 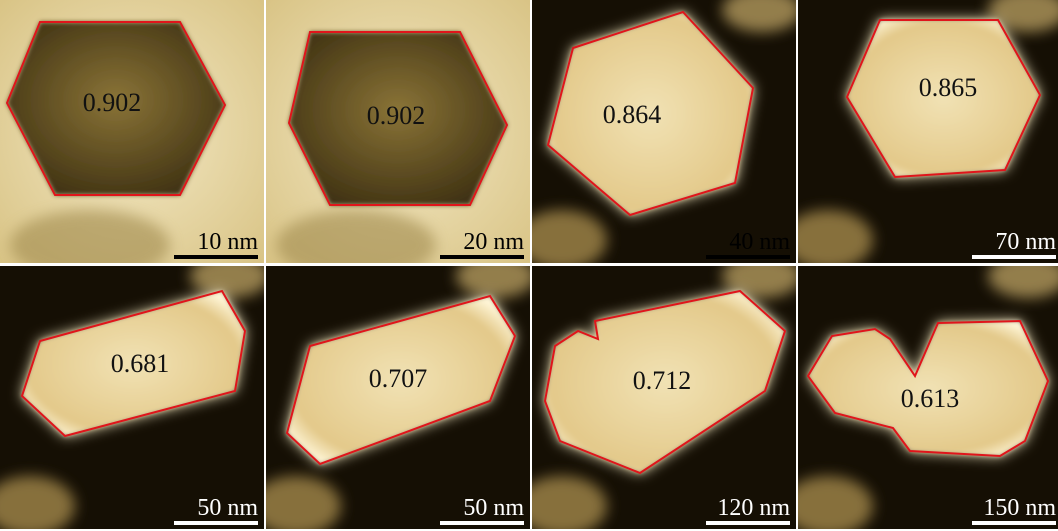 What do you see at coordinates (632, 114) in the screenshot?
I see `aspect-value: 0.864` at bounding box center [632, 114].